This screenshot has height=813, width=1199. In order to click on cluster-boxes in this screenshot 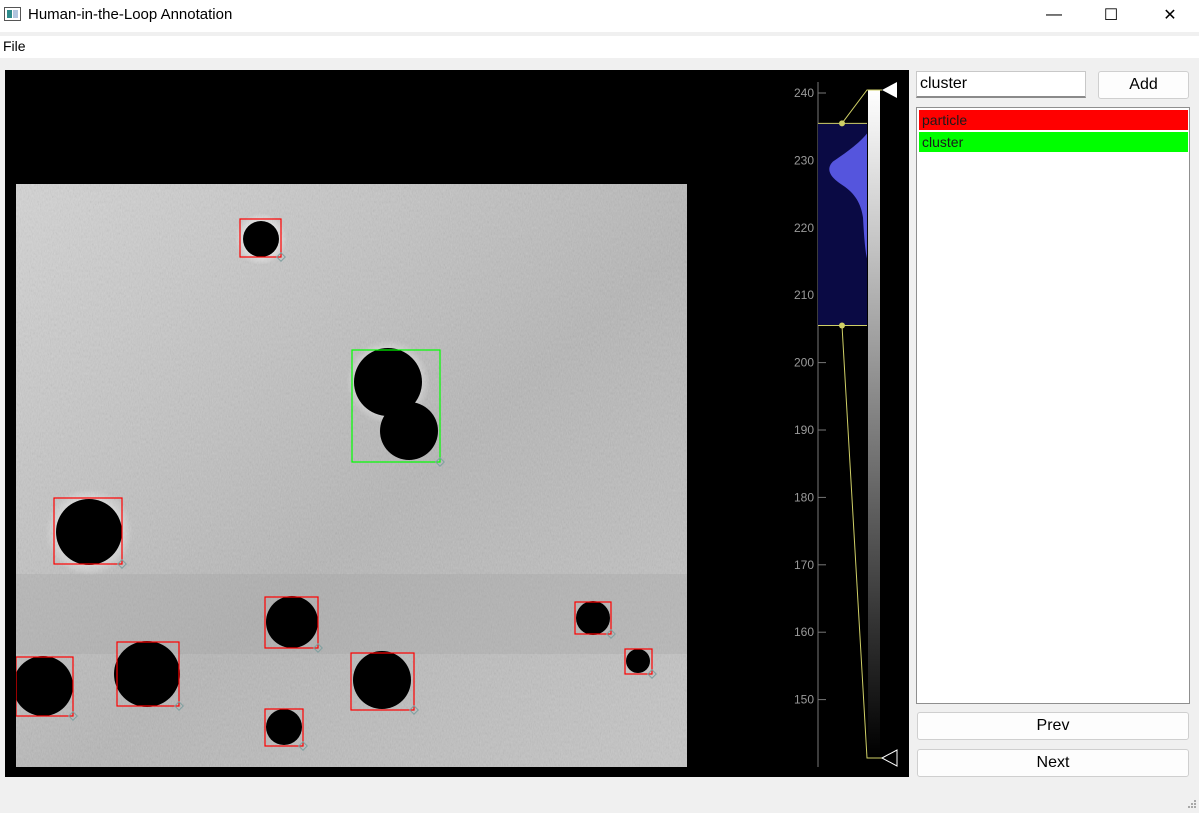, I will do `click(398, 408)`.